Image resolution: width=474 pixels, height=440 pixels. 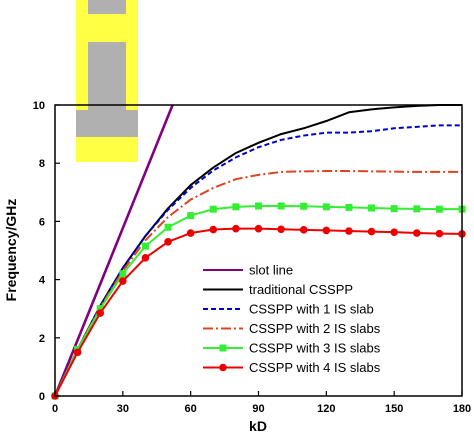 What do you see at coordinates (107, 76) in the screenshot?
I see `inset-grey-stem` at bounding box center [107, 76].